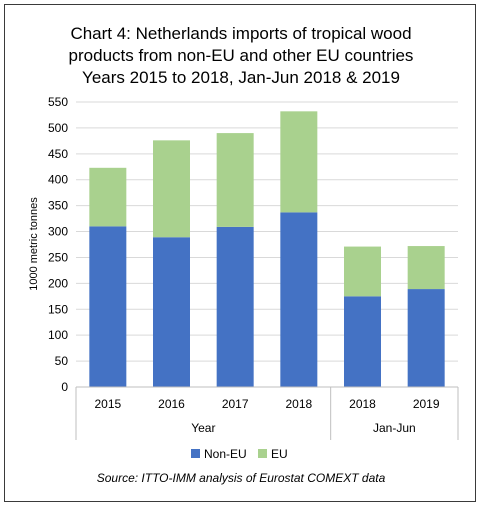 The height and width of the screenshot is (508, 482). What do you see at coordinates (426, 268) in the screenshot?
I see `bar-eu-2019` at bounding box center [426, 268].